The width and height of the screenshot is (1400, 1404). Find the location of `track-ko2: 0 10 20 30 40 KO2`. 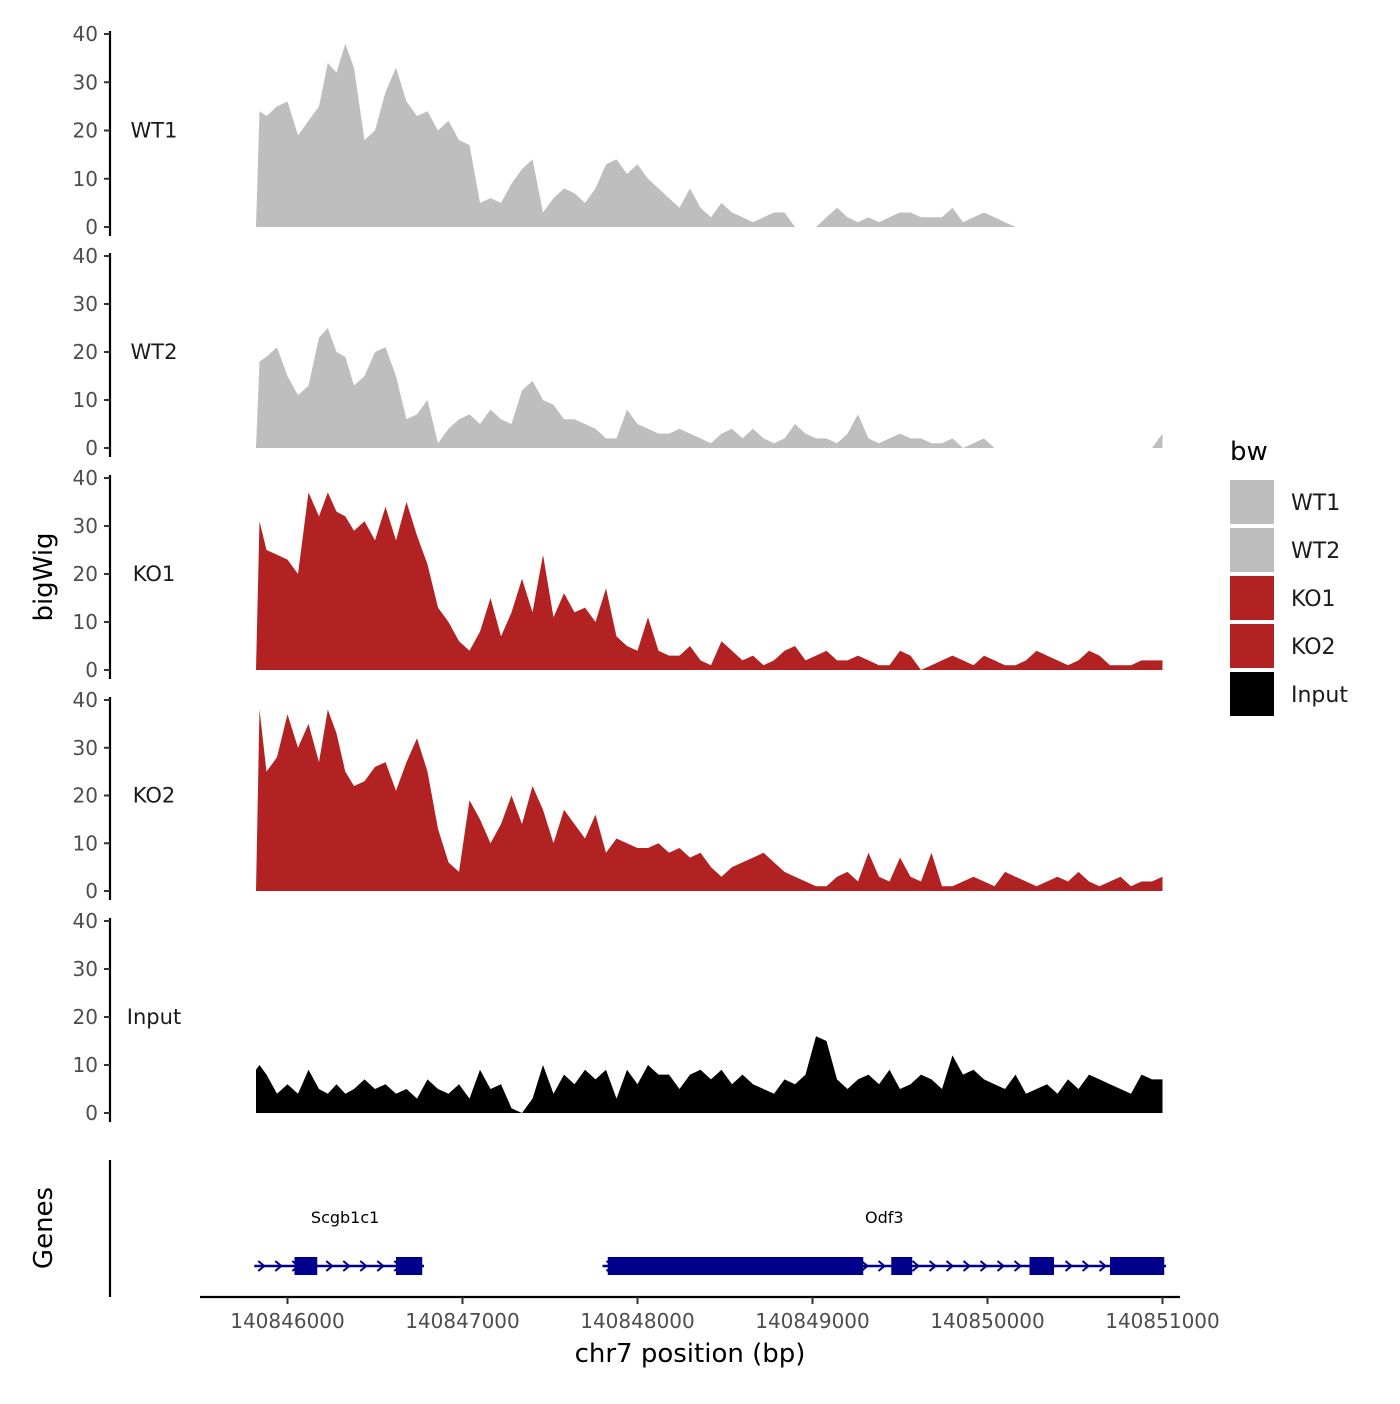

track-ko2: 0 10 20 30 40 KO2 is located at coordinates (618, 795).